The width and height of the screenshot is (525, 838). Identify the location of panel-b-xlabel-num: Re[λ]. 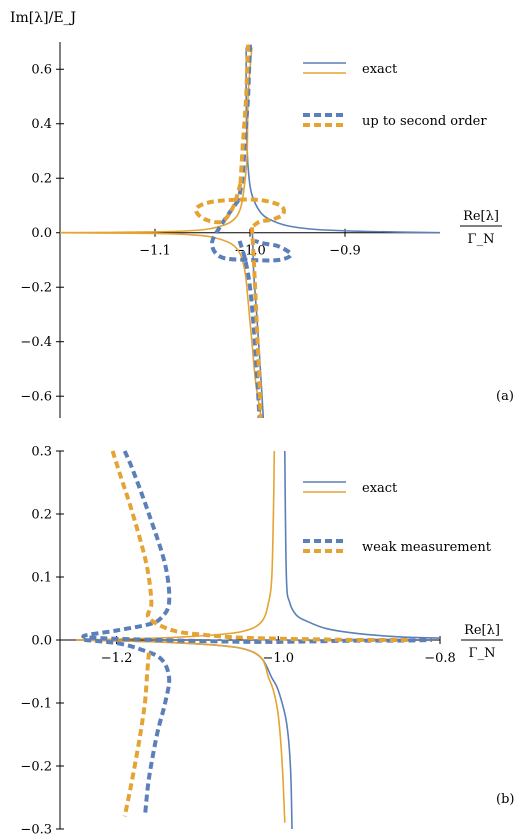
(482, 630).